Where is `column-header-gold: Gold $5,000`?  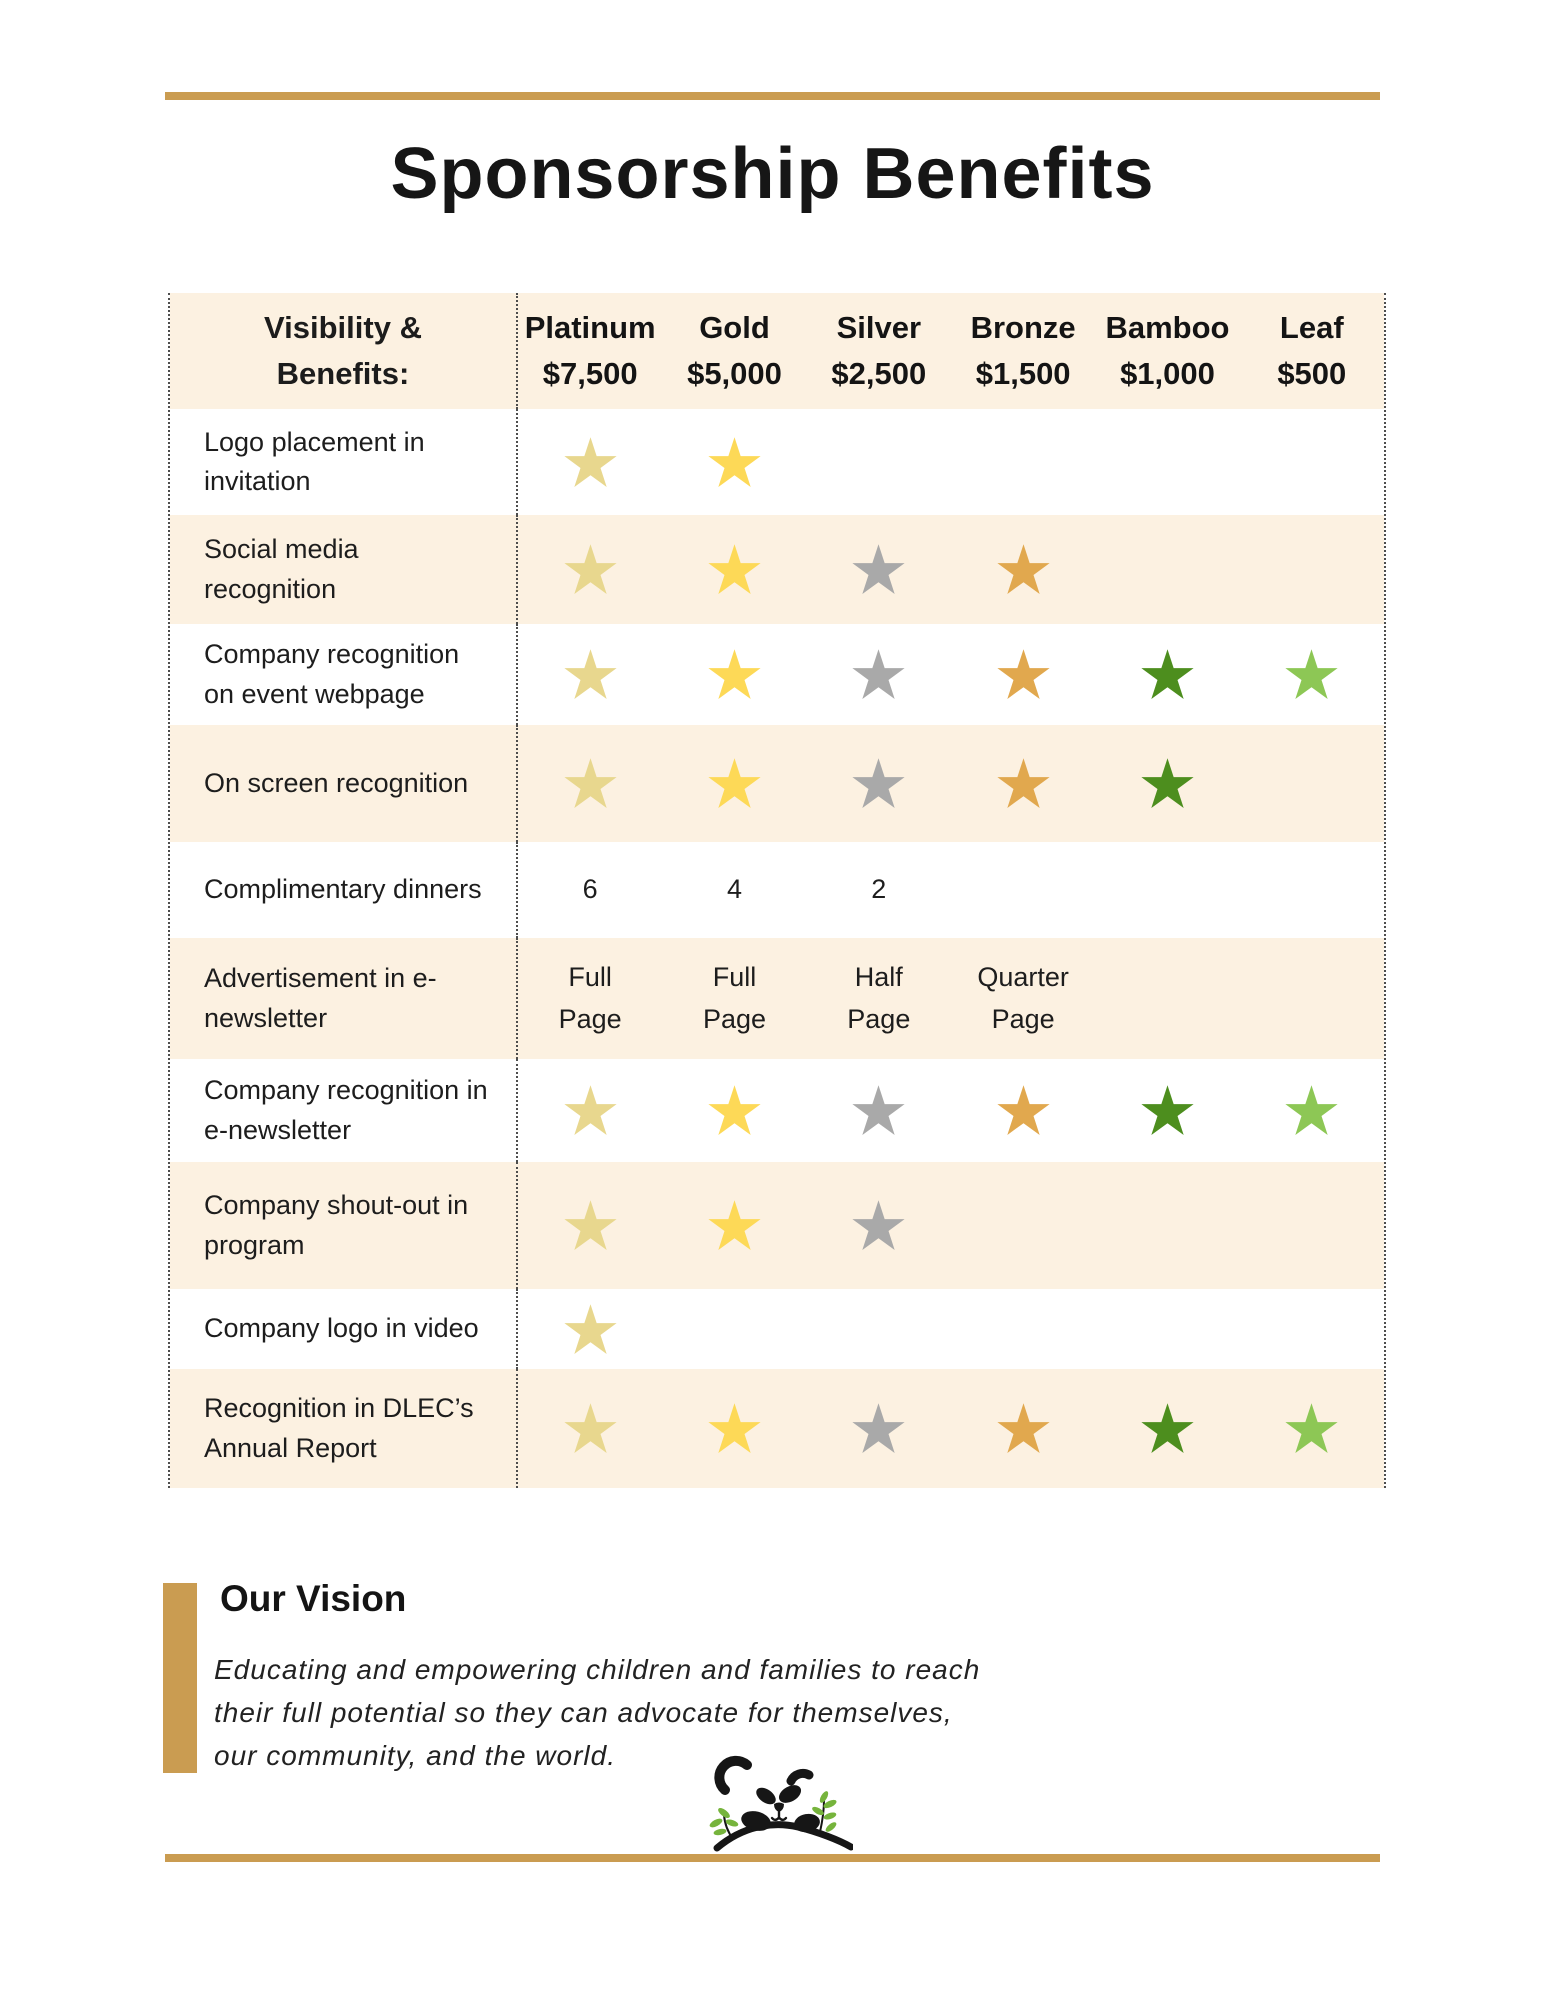
column-header-gold: Gold $5,000 is located at coordinates (734, 351).